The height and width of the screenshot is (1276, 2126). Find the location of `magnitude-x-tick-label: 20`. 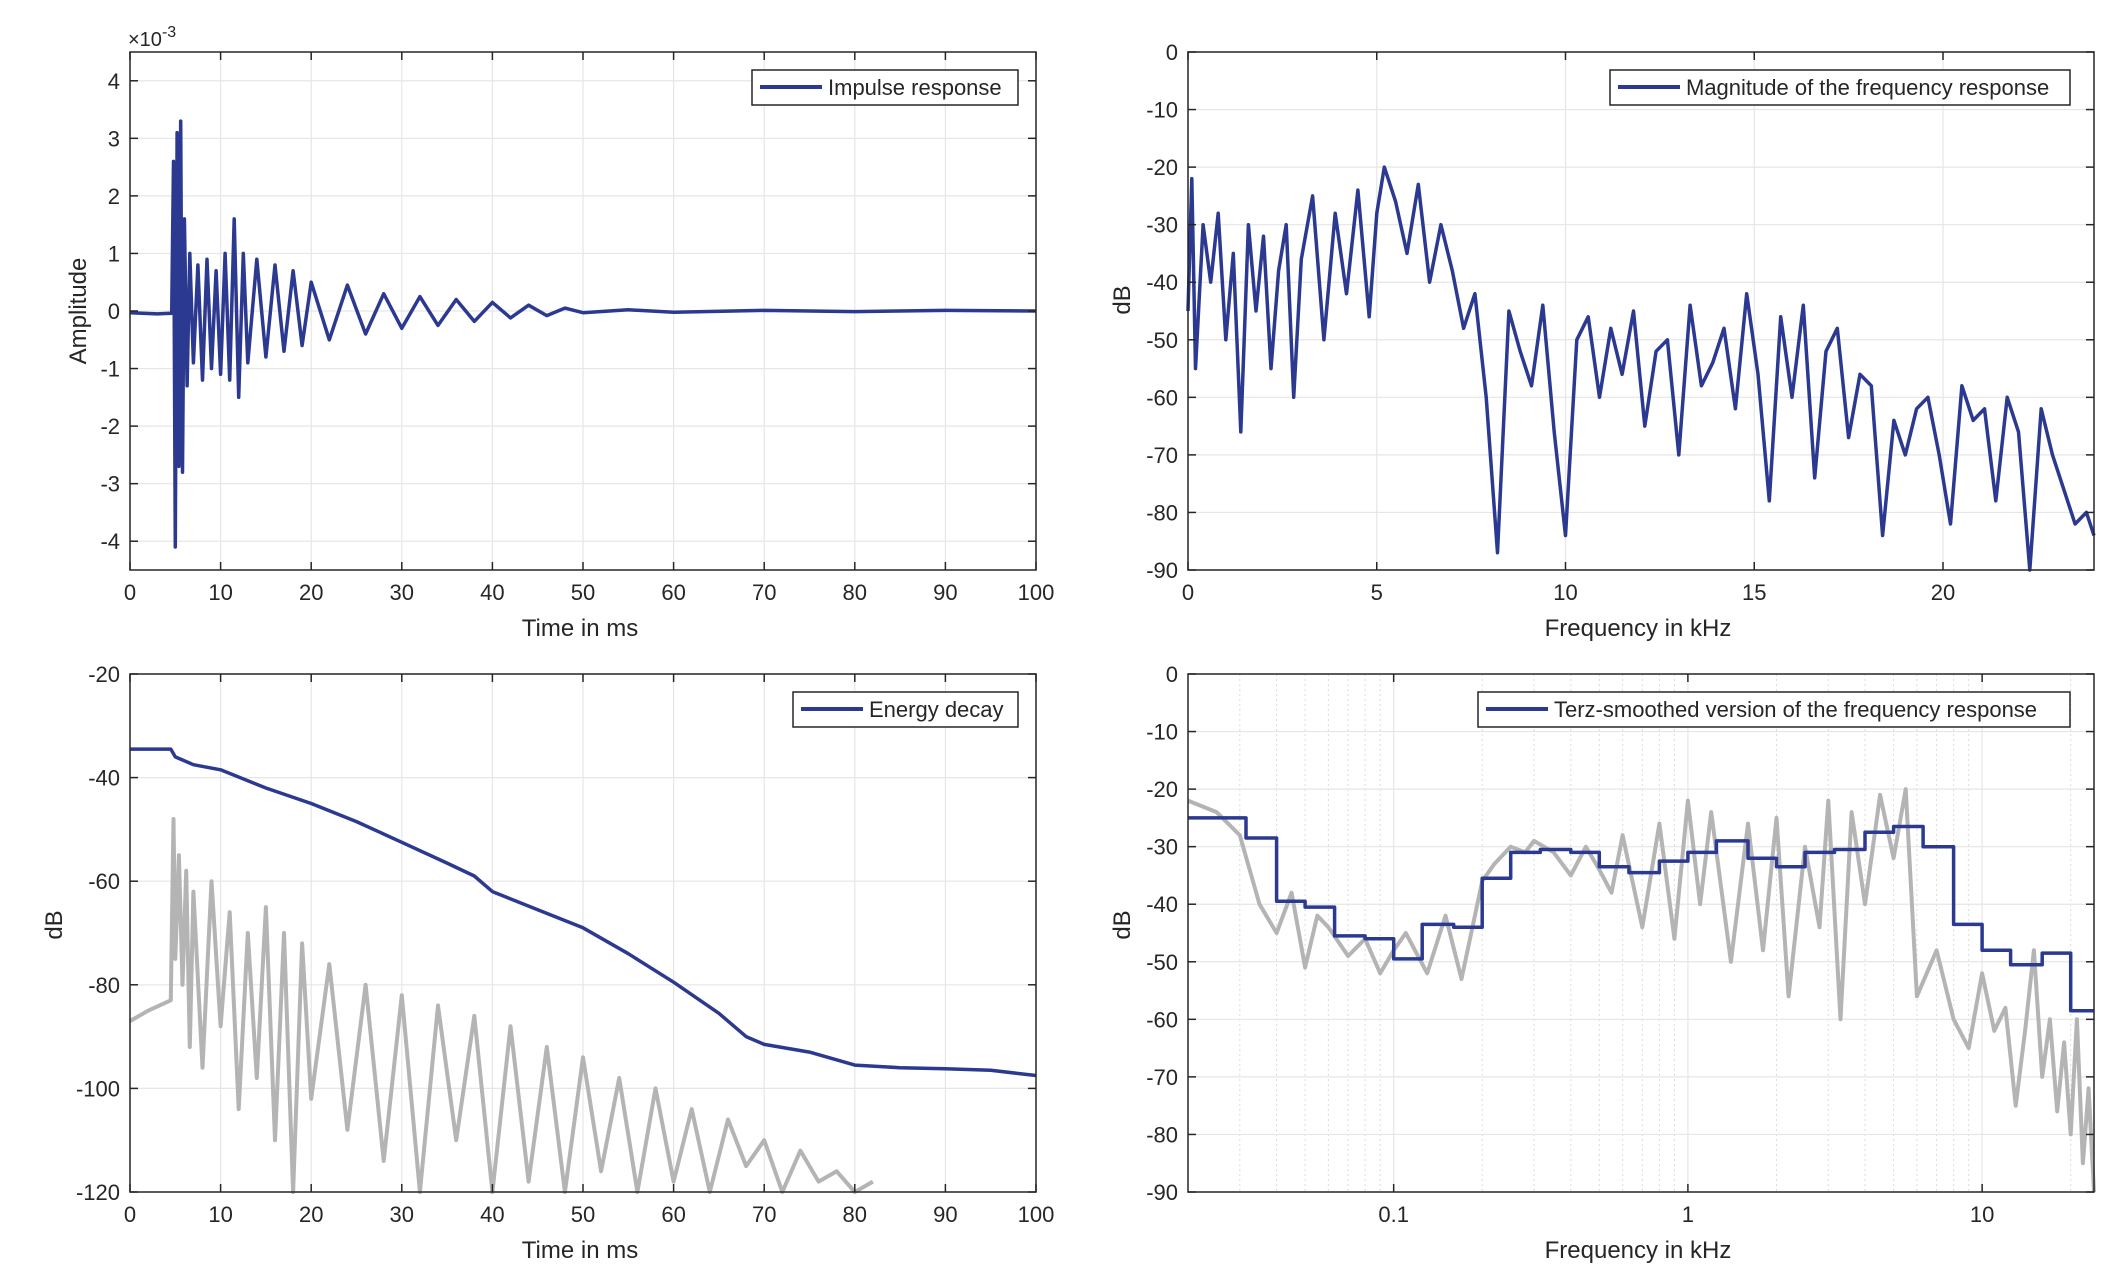

magnitude-x-tick-label: 20 is located at coordinates (1943, 592).